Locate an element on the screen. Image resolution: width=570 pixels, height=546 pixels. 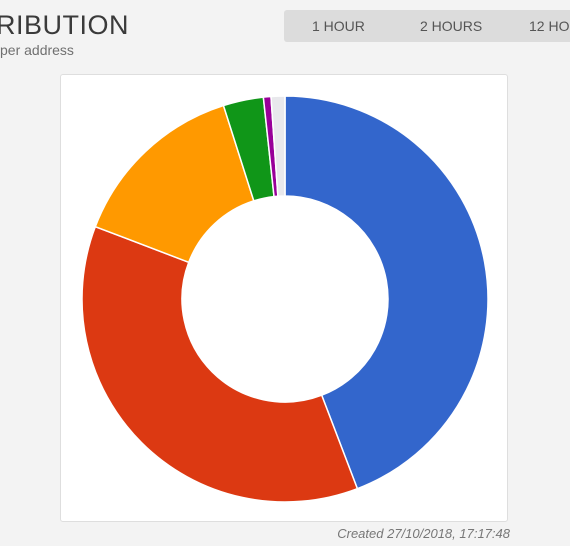
created-timestamp: Created 27/10/2018, 17:17:48 is located at coordinates (423, 533).